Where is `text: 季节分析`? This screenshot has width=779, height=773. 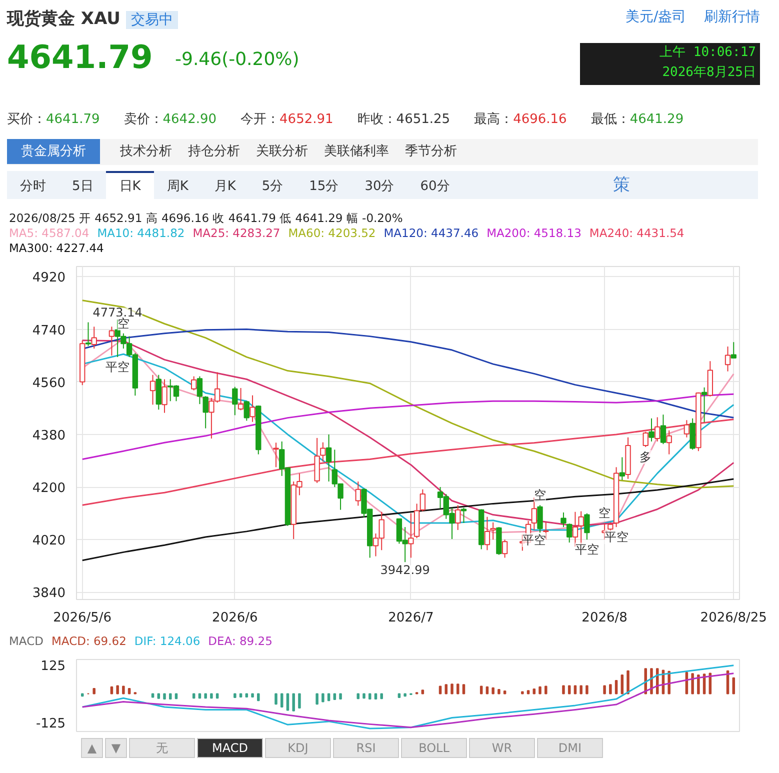
text: 季节分析 is located at coordinates (431, 151).